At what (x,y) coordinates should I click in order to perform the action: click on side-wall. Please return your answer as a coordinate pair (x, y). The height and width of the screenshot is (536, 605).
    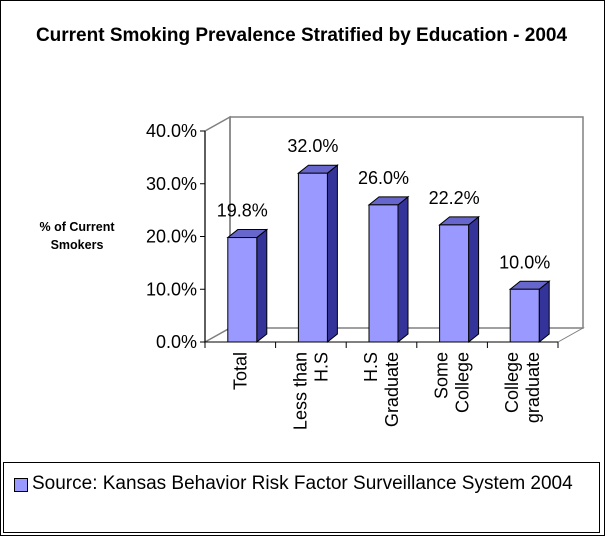
    Looking at the image, I should click on (217, 229).